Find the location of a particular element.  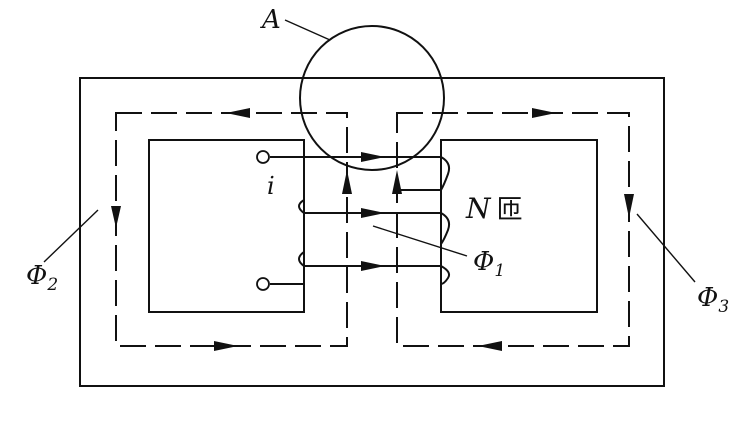

right-window is located at coordinates (519, 226).